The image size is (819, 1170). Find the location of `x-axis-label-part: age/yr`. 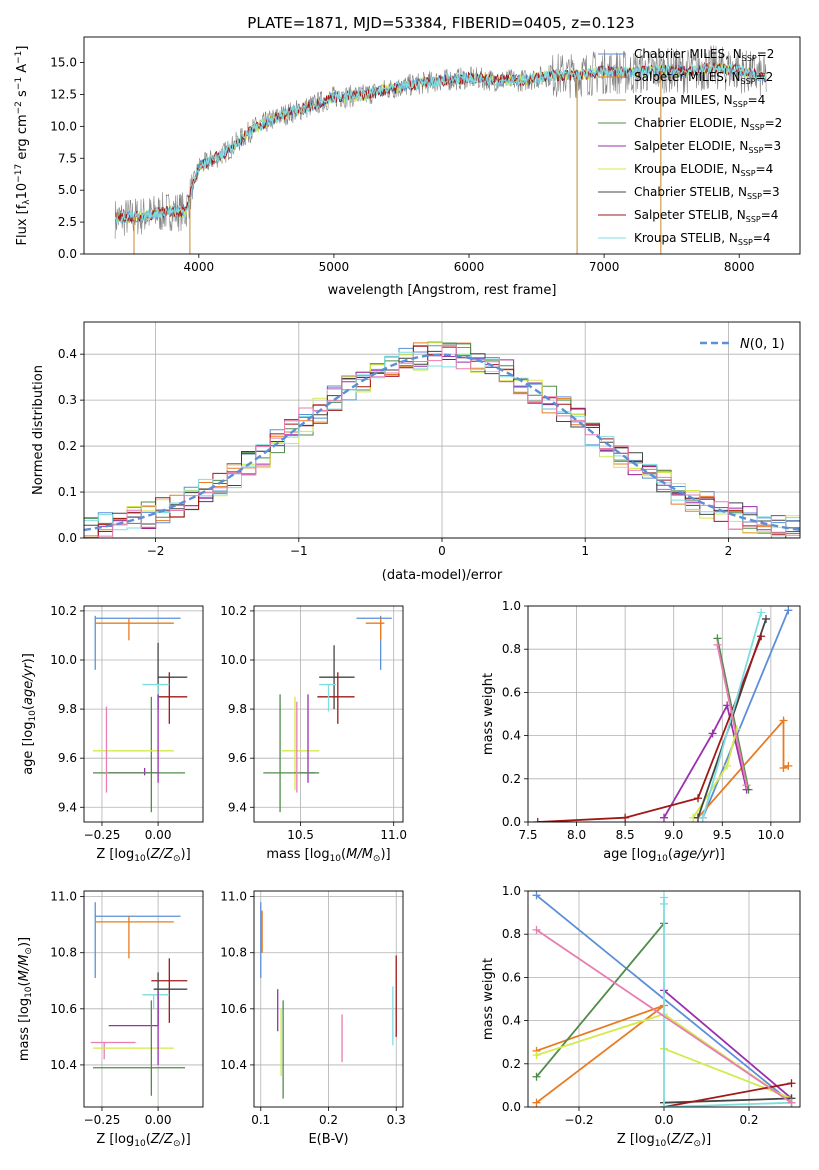

x-axis-label-part: age/yr is located at coordinates (694, 854).